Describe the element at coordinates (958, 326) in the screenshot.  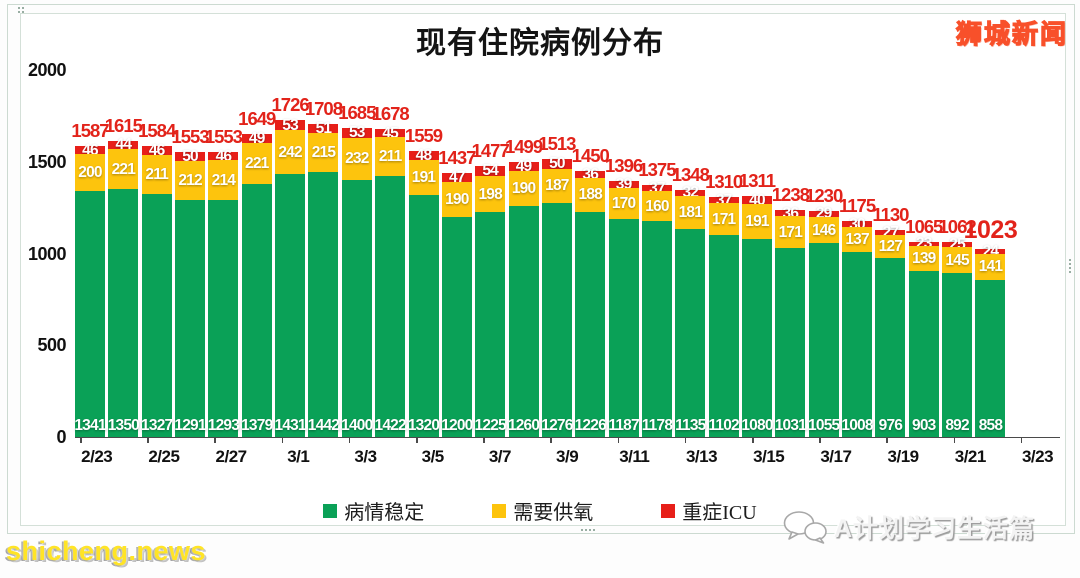
I see `stacked-bar: 892 145 25 1062` at that location.